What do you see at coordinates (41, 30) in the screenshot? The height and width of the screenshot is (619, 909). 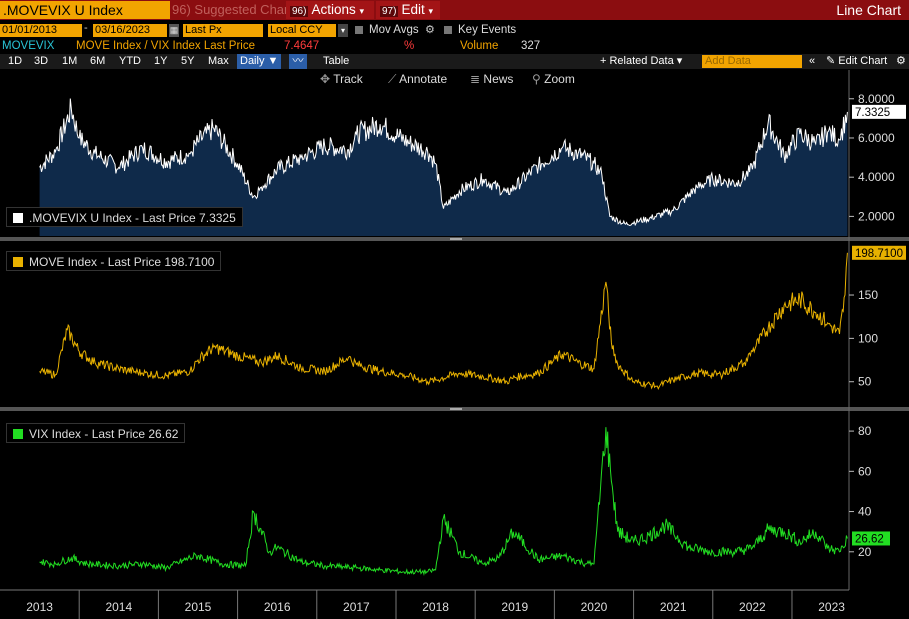 I see `start-date-input: 01/01/2013` at bounding box center [41, 30].